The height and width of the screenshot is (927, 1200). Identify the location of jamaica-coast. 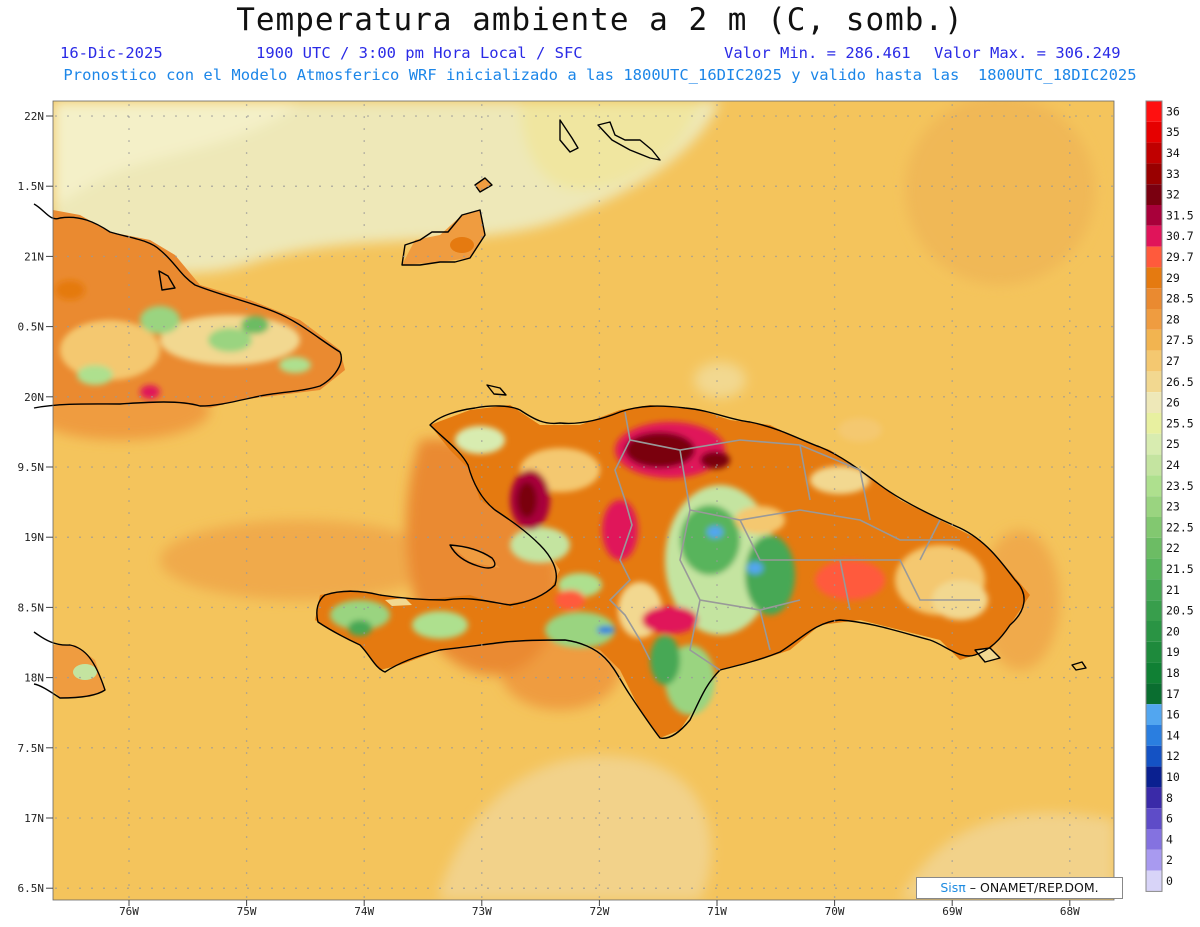
(69, 665).